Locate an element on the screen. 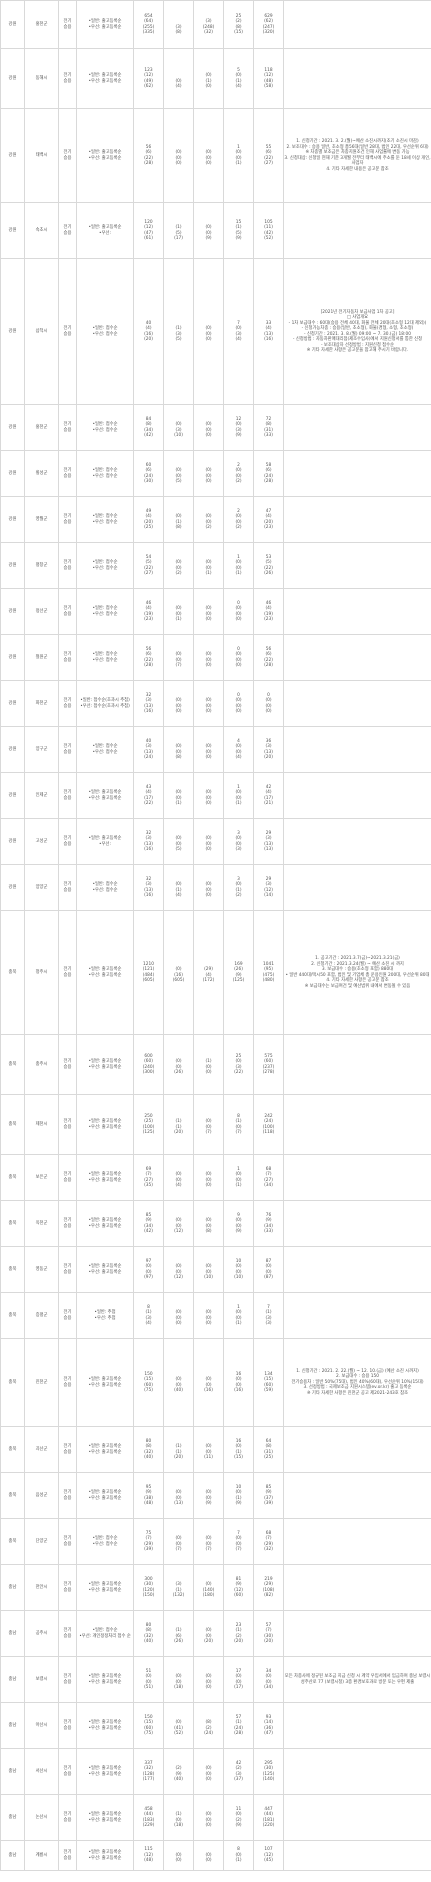  count-cell-2: (8) (2) (24) is located at coordinates (208, 1725).